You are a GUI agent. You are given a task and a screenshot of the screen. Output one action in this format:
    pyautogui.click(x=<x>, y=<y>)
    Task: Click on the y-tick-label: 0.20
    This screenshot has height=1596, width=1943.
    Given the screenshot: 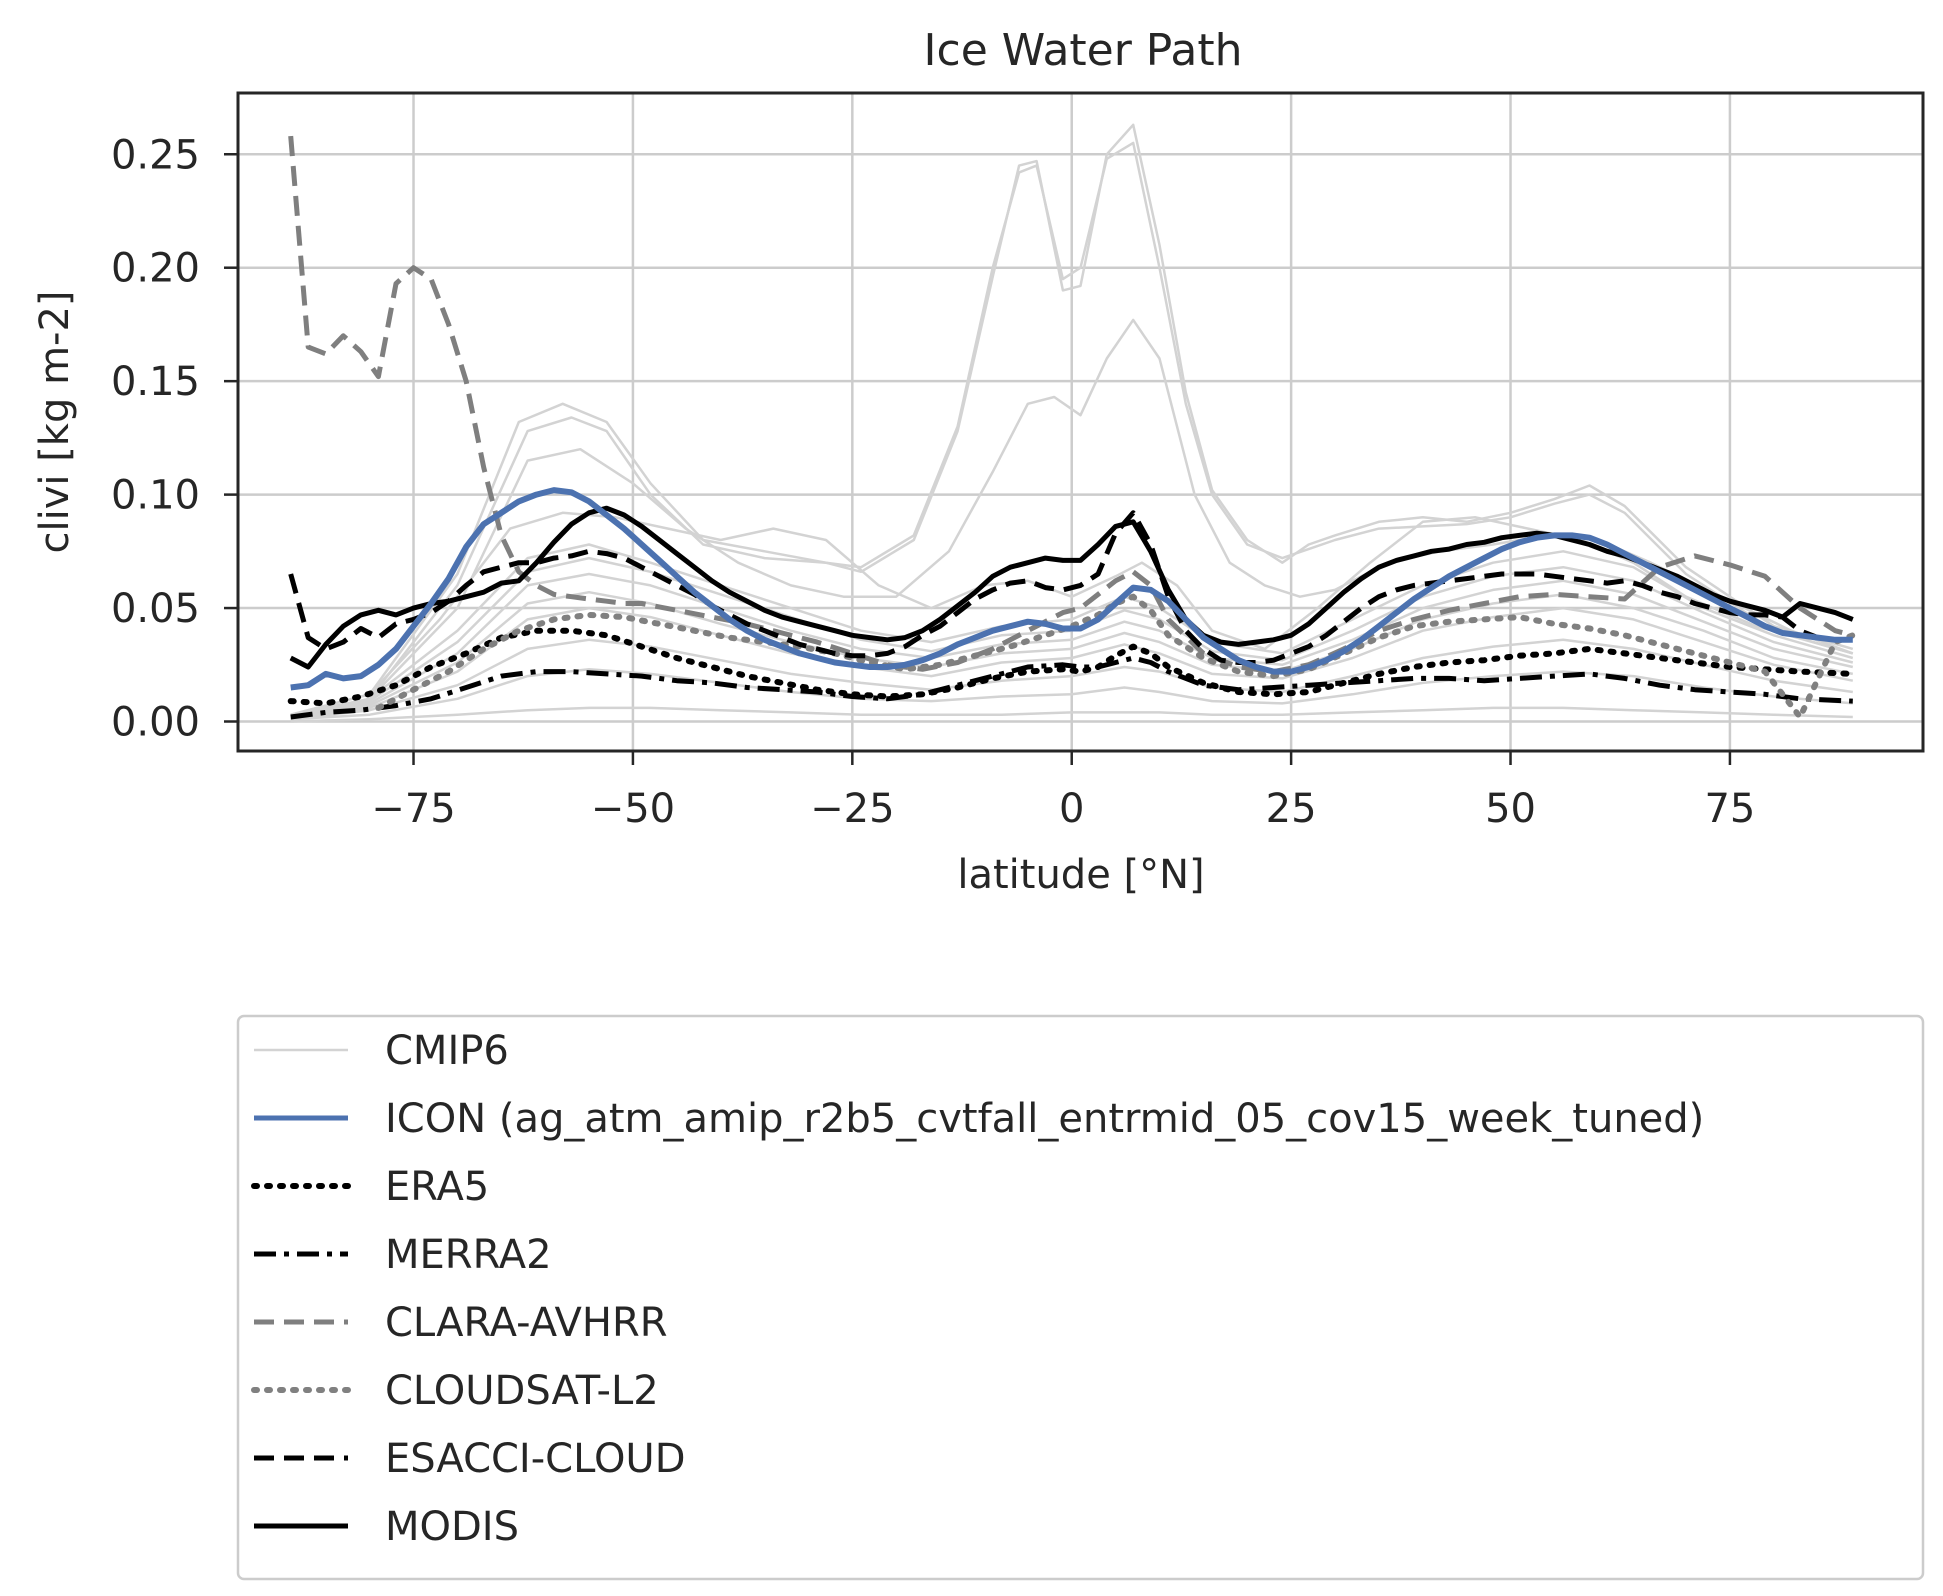 What is the action you would take?
    pyautogui.click(x=155, y=269)
    